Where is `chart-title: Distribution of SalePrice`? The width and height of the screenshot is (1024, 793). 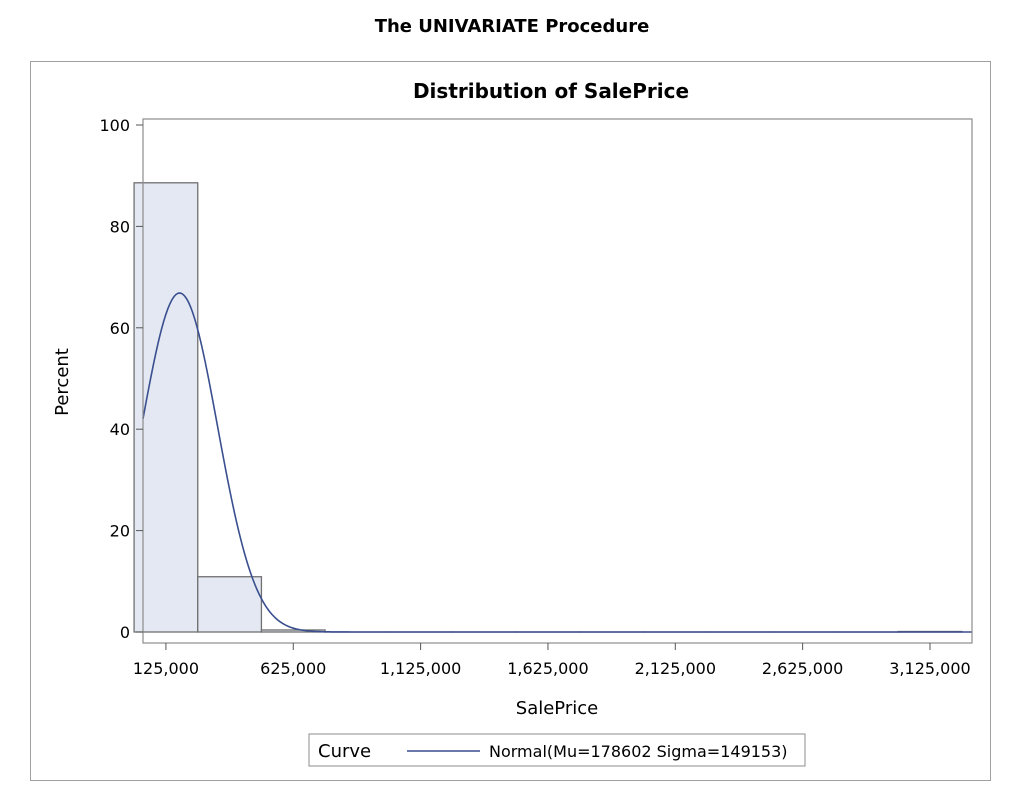
chart-title: Distribution of SalePrice is located at coordinates (551, 91).